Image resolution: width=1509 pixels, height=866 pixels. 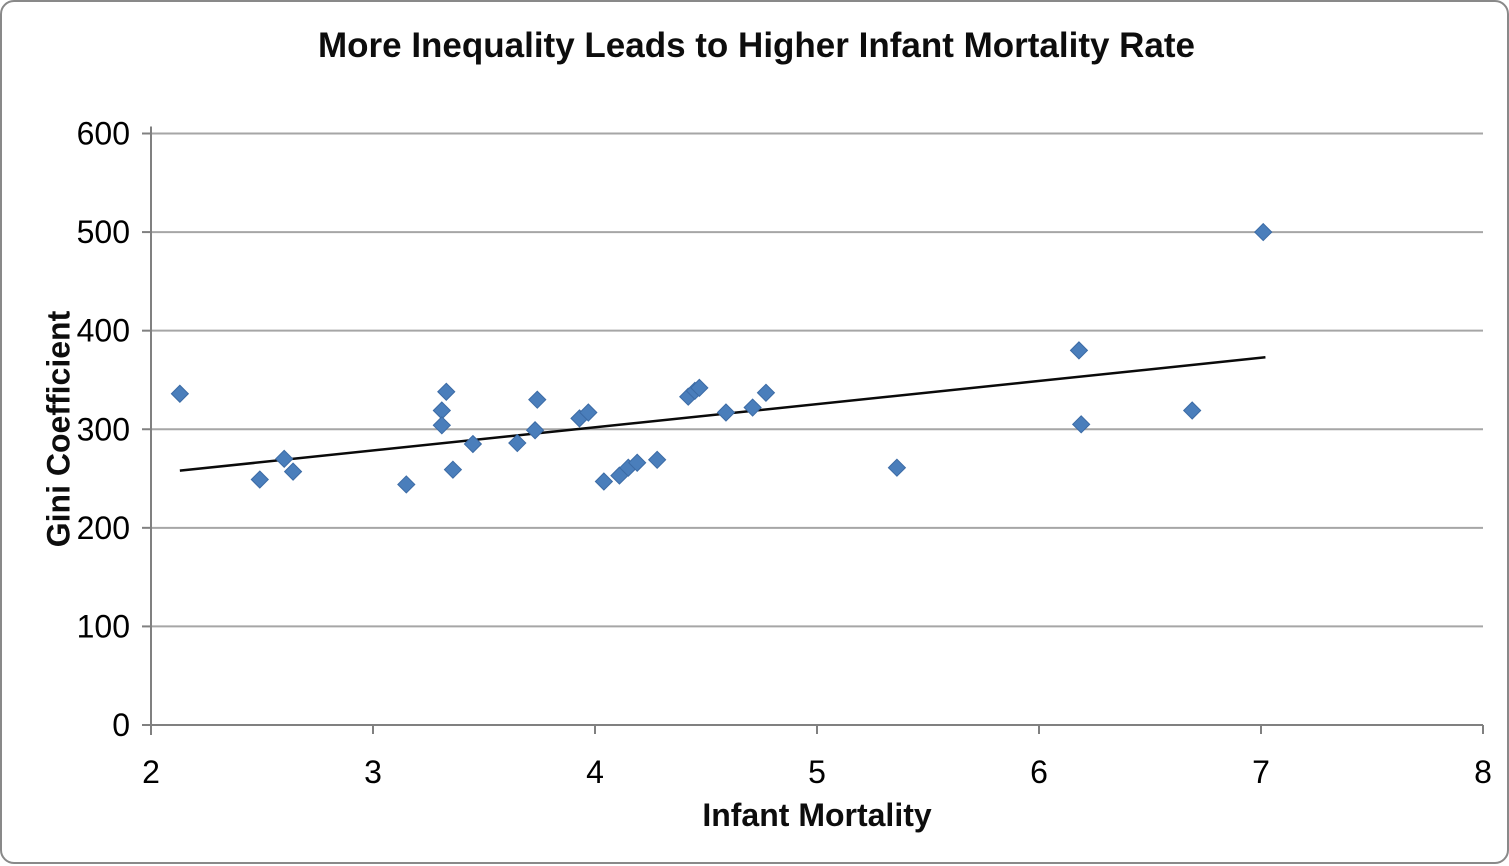 I want to click on x-tick-label-3: 3, so click(x=373, y=772).